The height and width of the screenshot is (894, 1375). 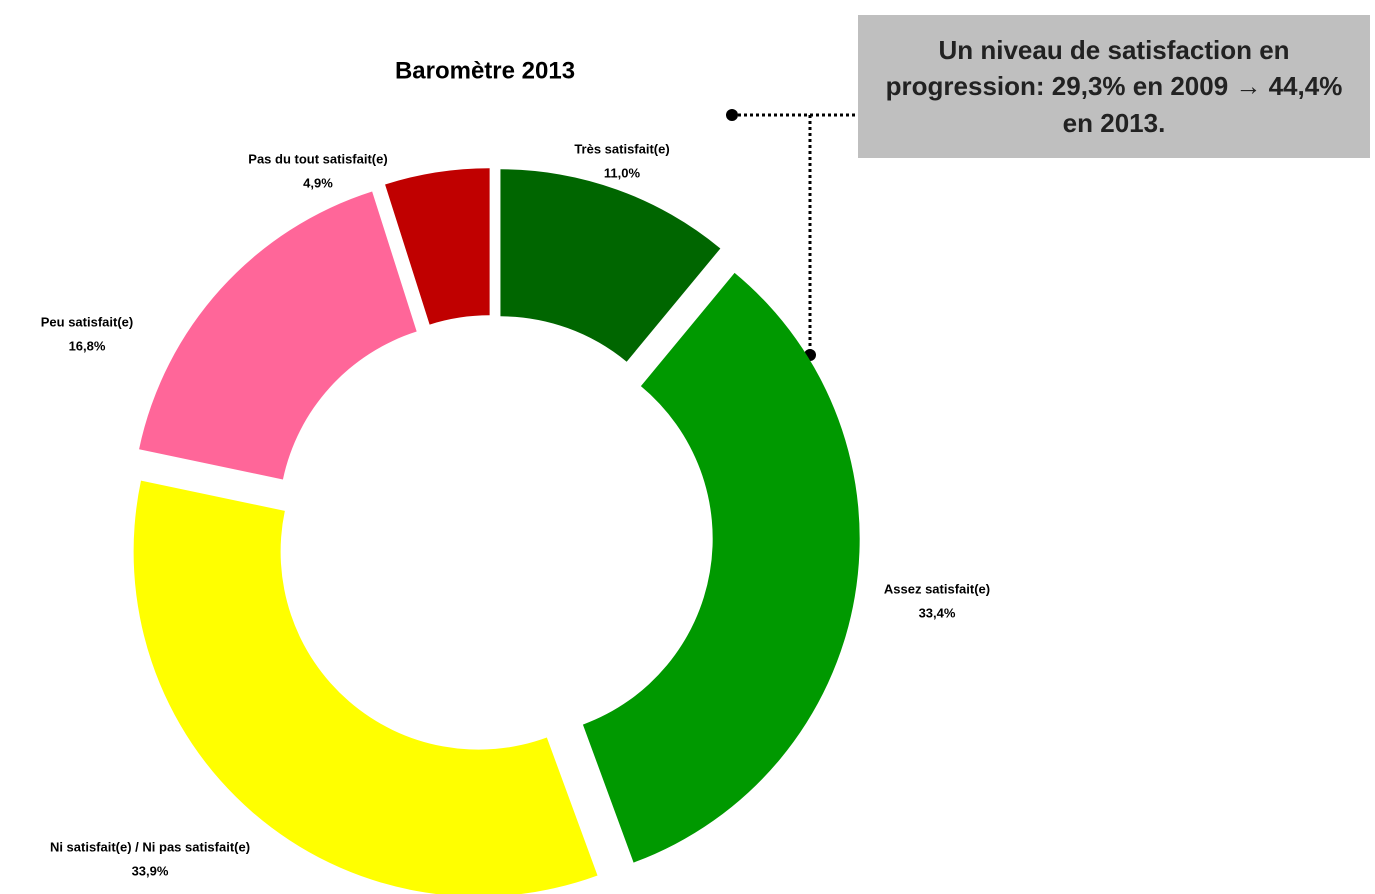 I want to click on slice-label: Peu satisfait(e), so click(x=87, y=321).